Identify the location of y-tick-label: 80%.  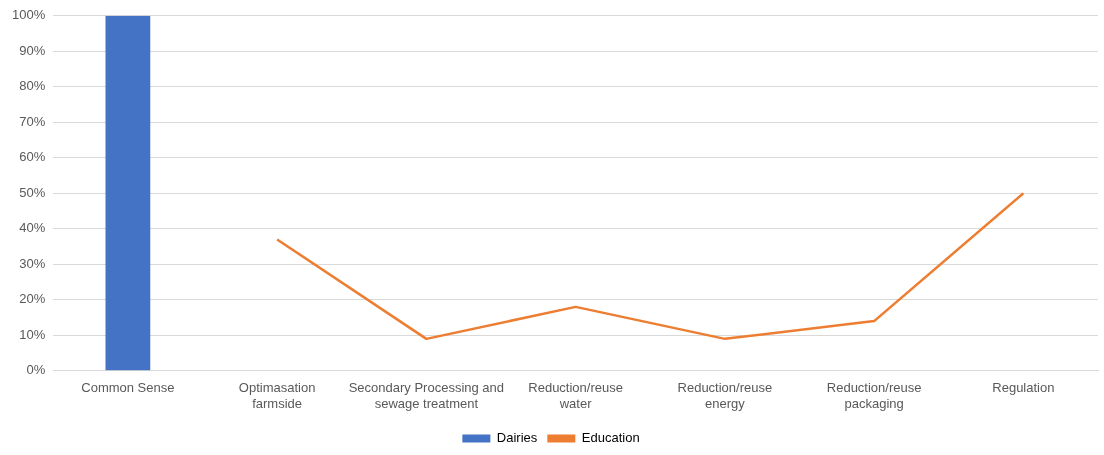
(32, 86).